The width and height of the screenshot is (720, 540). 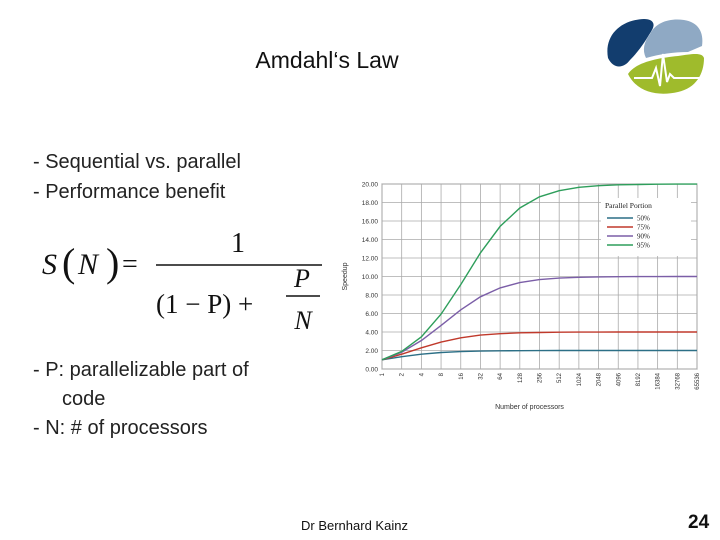 I want to click on x-tick-label: 4, so click(x=422, y=374).